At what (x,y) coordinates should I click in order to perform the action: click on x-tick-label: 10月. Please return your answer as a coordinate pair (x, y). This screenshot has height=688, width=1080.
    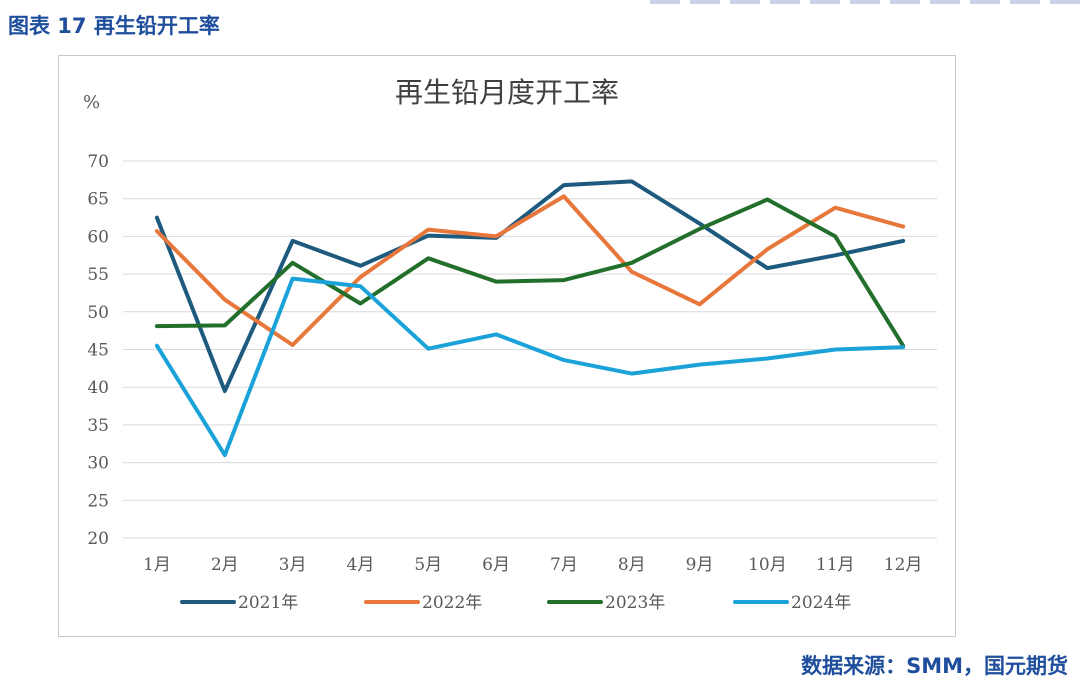
    Looking at the image, I should click on (767, 565).